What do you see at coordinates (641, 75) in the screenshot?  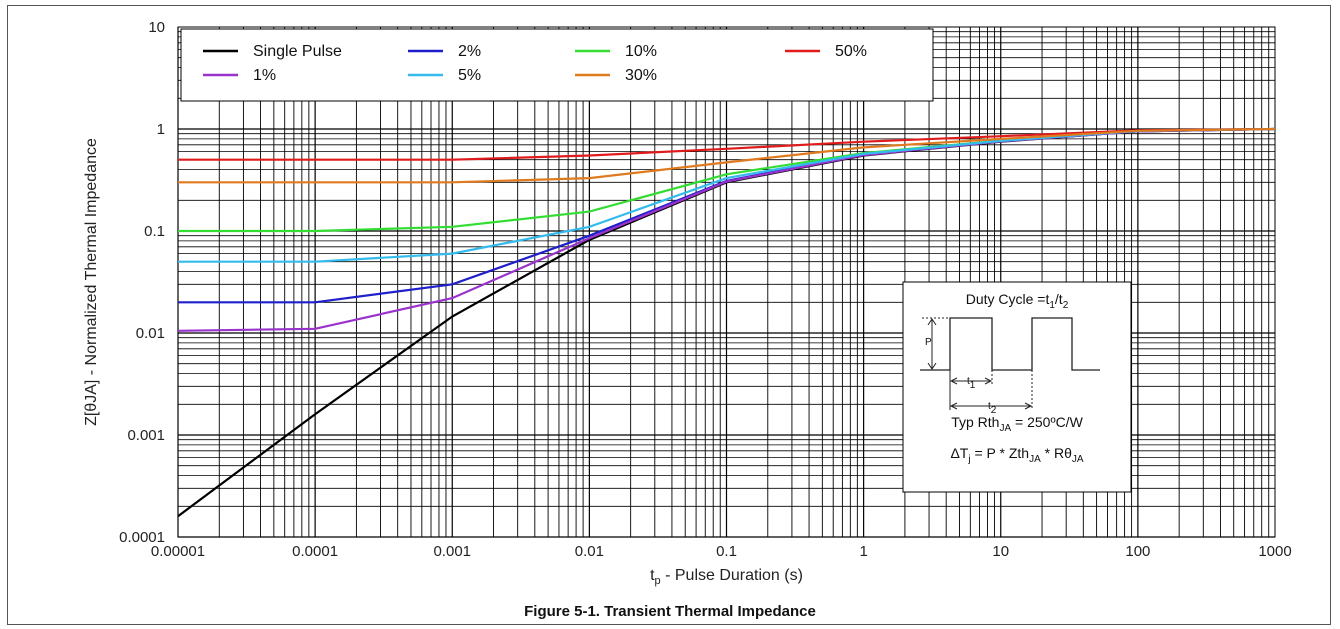 I see `legend-label: 30%` at bounding box center [641, 75].